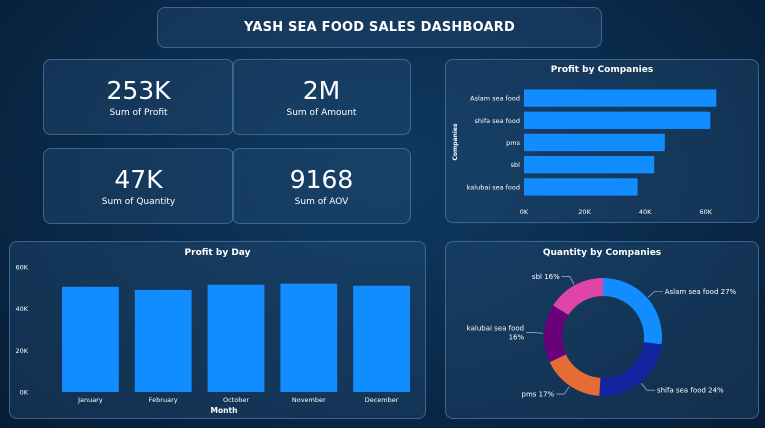  Describe the element at coordinates (584, 212) in the screenshot. I see `x-tick-label: 20K` at that location.